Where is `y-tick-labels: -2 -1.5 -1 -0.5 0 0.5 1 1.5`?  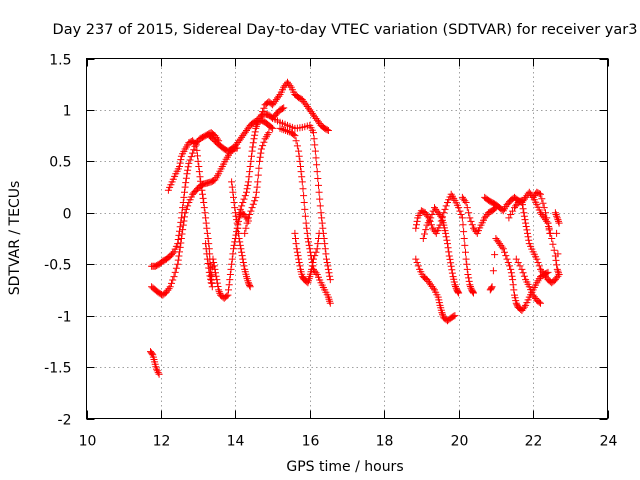 y-tick-labels: -2 -1.5 -1 -0.5 0 0.5 1 1.5 is located at coordinates (57, 241).